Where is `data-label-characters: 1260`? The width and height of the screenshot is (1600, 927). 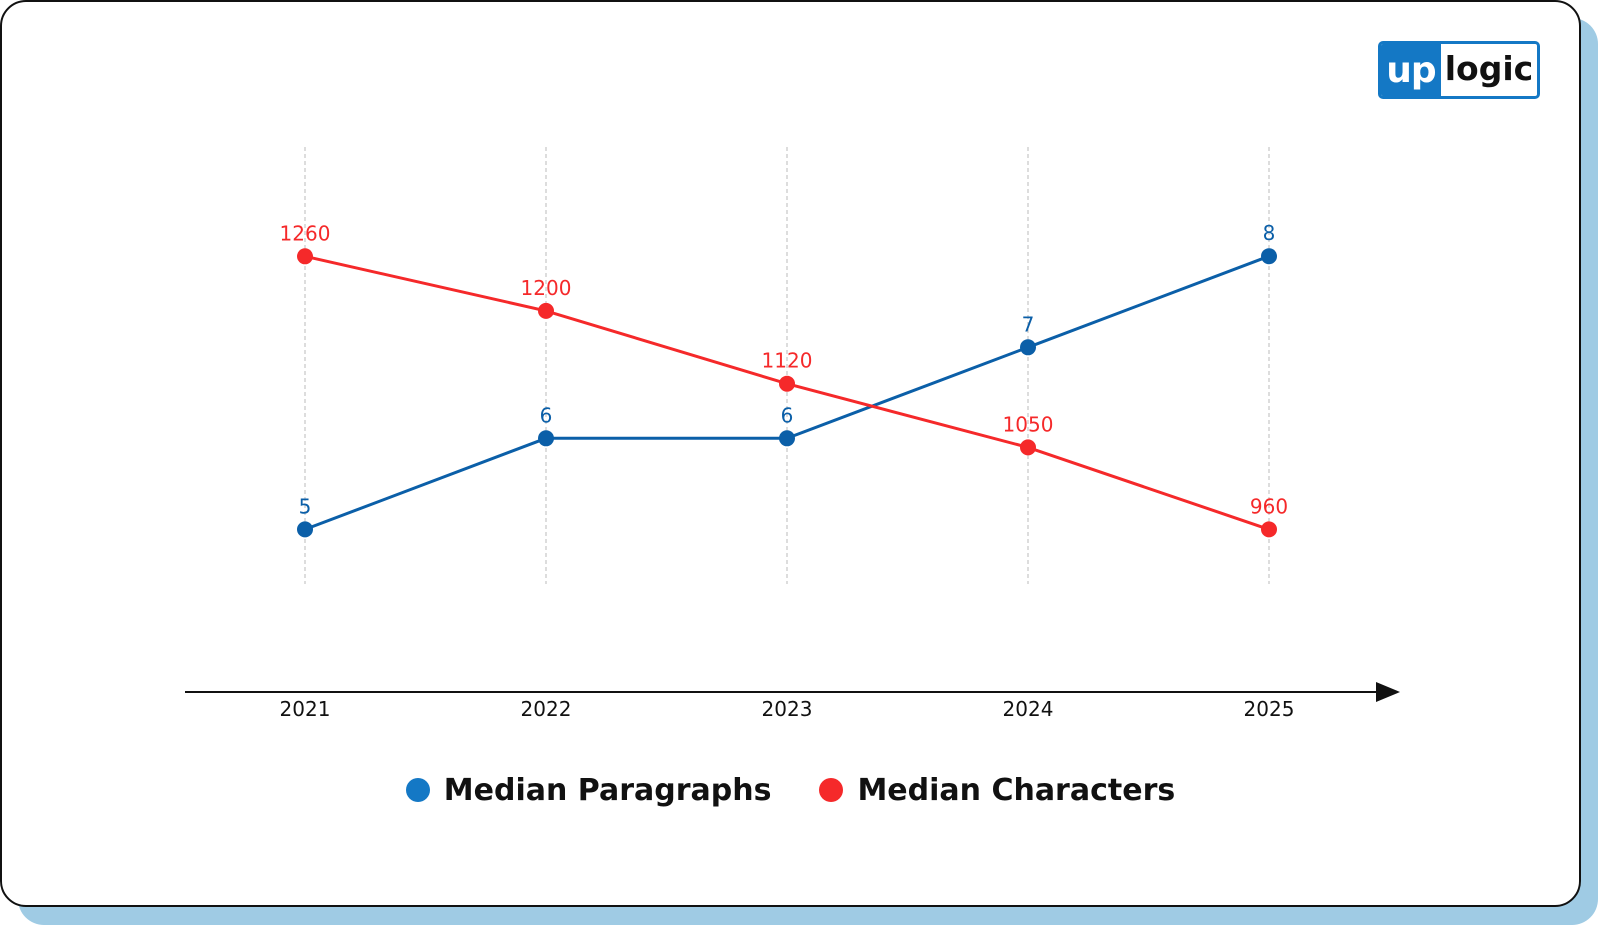
data-label-characters: 1260 is located at coordinates (305, 233).